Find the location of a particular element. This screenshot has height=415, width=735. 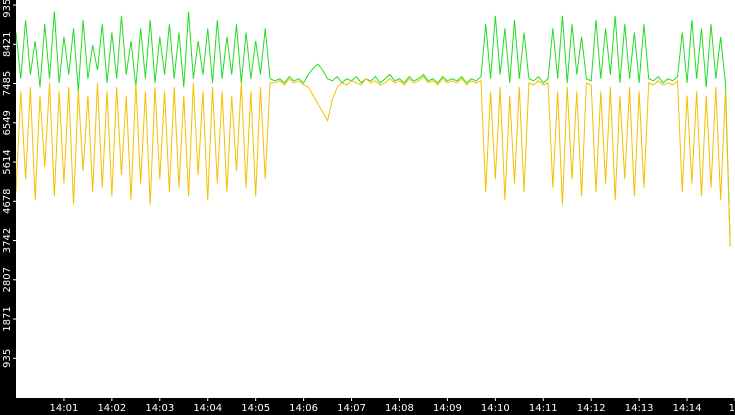

y-axis-strip is located at coordinates (8, 207).